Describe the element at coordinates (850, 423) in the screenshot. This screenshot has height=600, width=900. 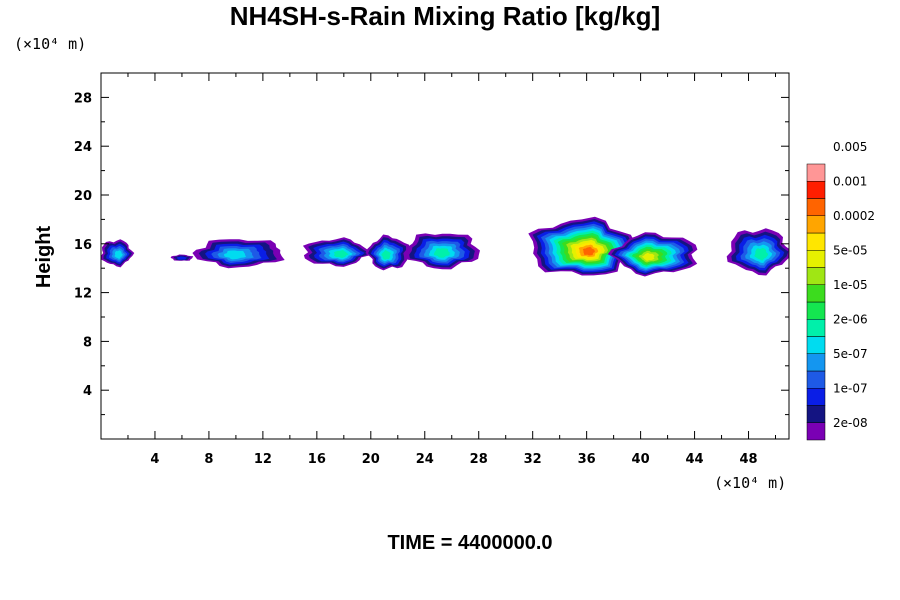
I see `colorbar-label: 2e-08` at that location.